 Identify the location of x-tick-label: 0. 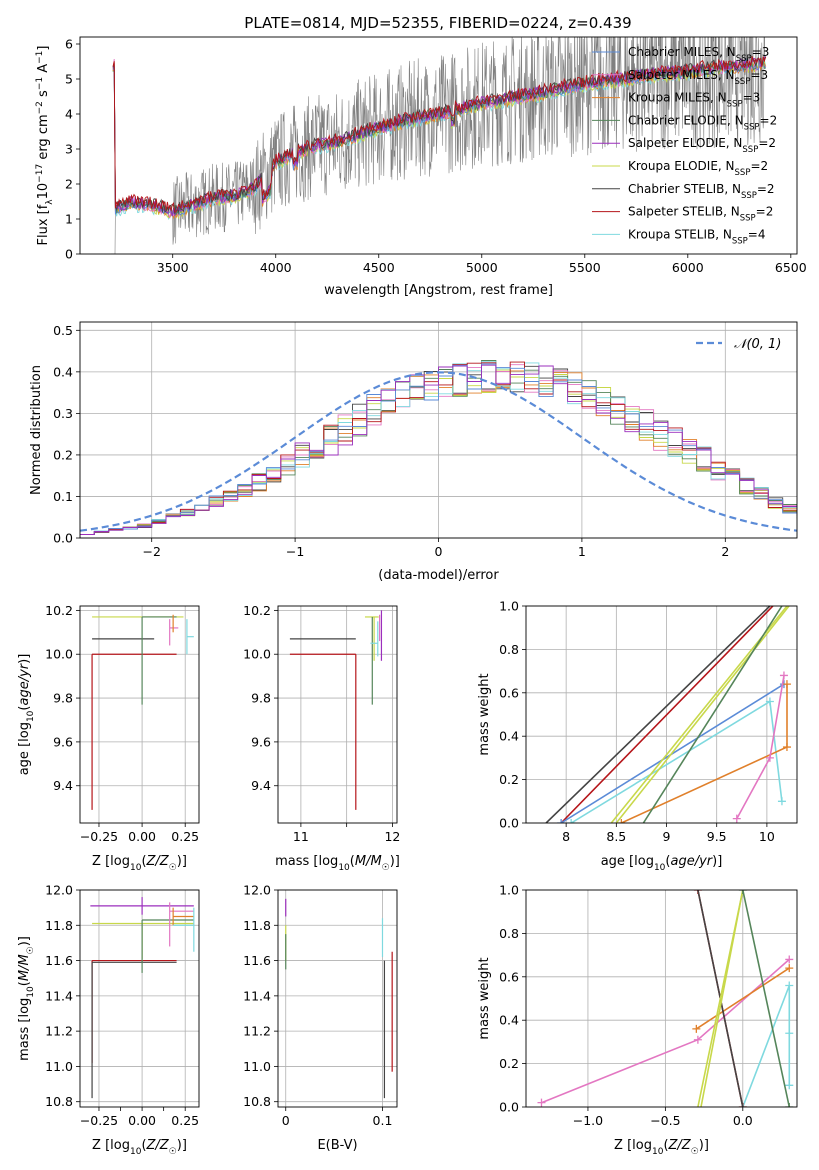
(439, 551).